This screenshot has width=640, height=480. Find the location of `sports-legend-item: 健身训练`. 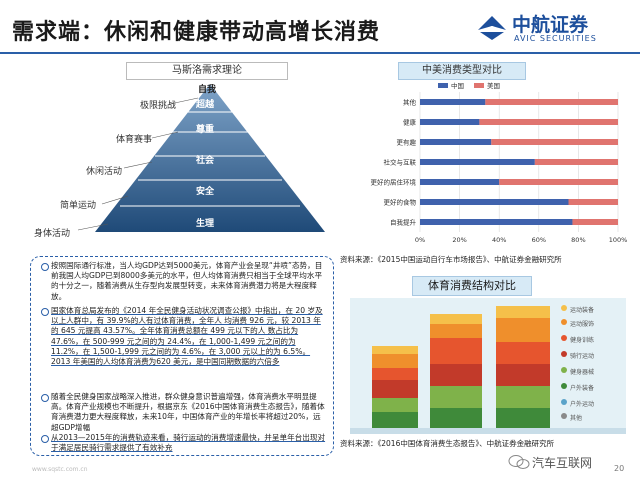

sports-legend-item: 健身训练 is located at coordinates (582, 340).